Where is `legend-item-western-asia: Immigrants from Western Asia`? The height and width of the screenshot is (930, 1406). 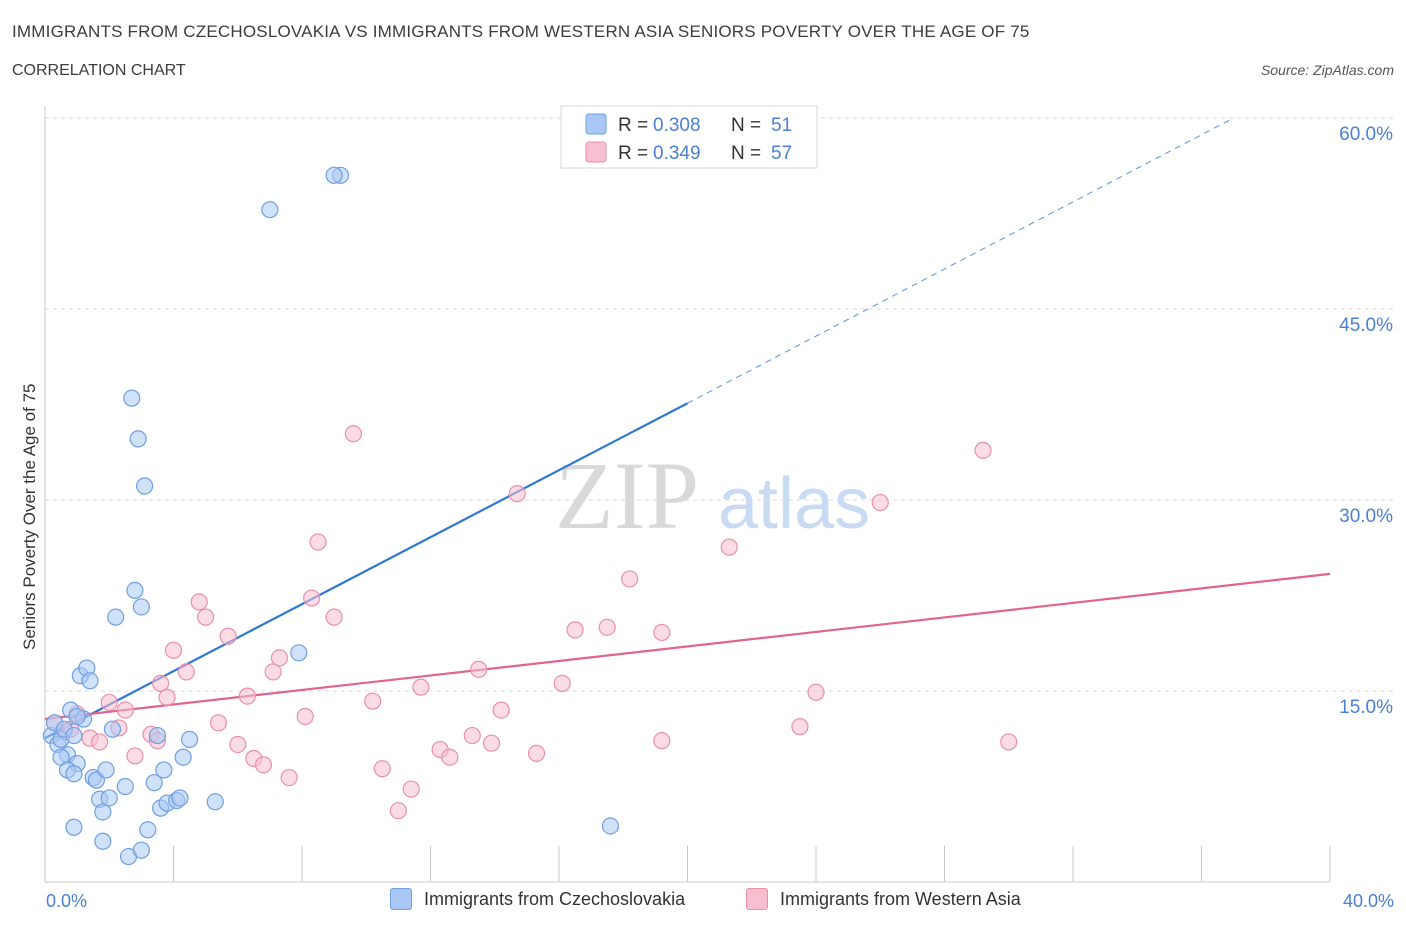
legend-item-western-asia: Immigrants from Western Asia is located at coordinates (883, 899).